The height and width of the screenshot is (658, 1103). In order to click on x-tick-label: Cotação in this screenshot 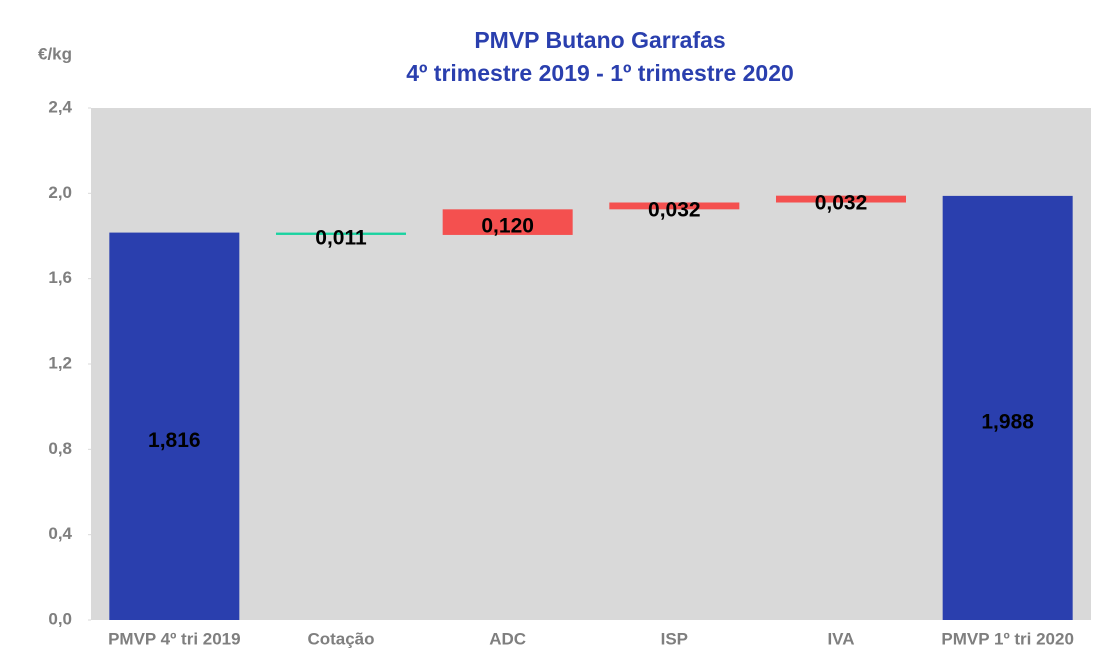, I will do `click(340, 638)`.